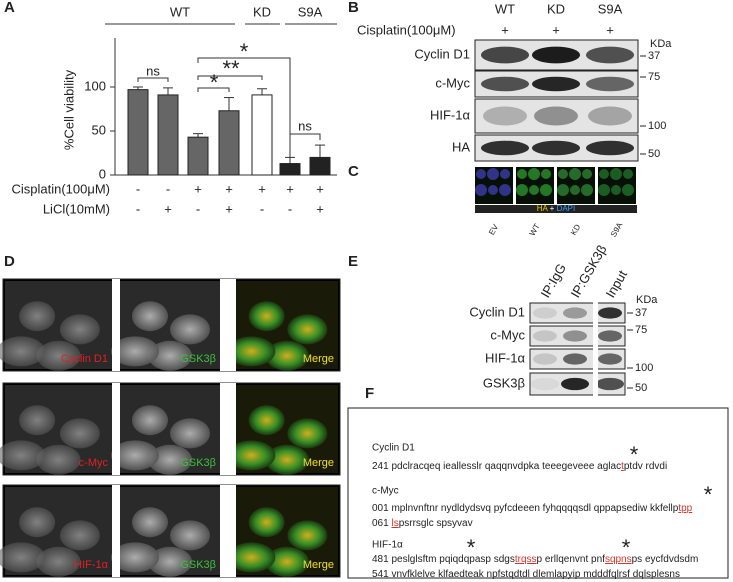 The image size is (733, 582). Describe the element at coordinates (443, 559) in the screenshot. I see `sequence-segment: 481 peslglsftm pqiqdqpasp sdgs` at that location.